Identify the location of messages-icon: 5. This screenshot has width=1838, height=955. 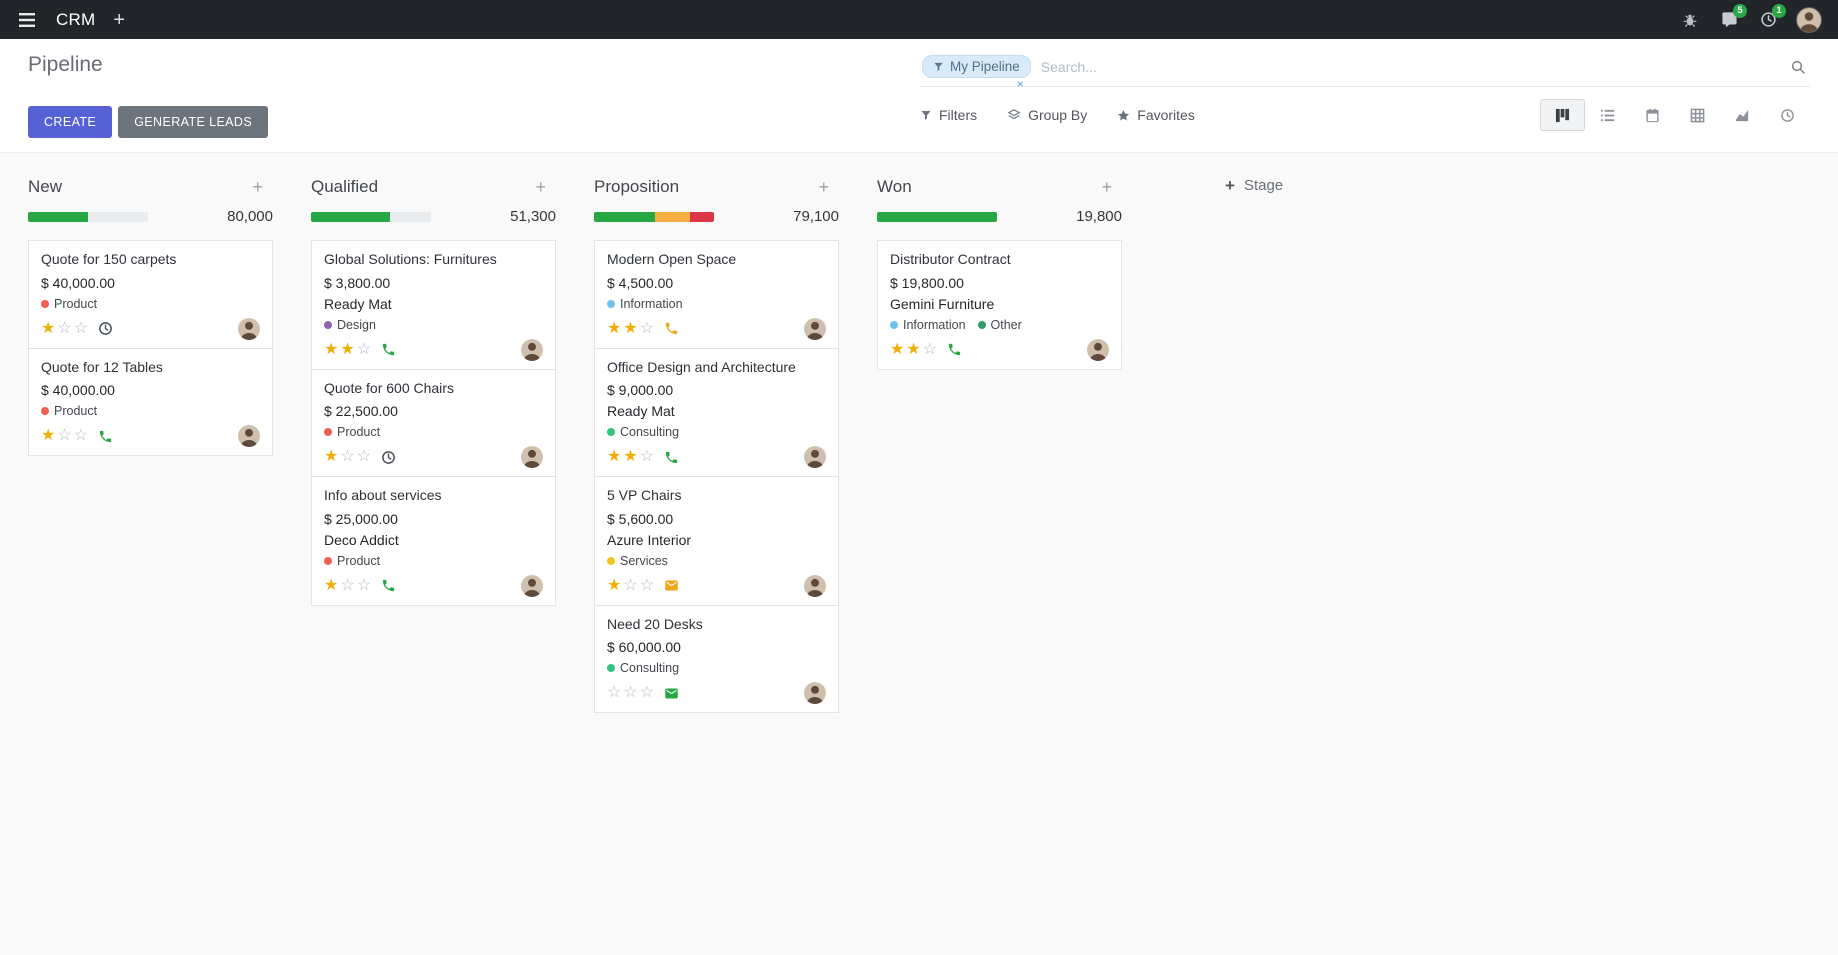
(1732, 17).